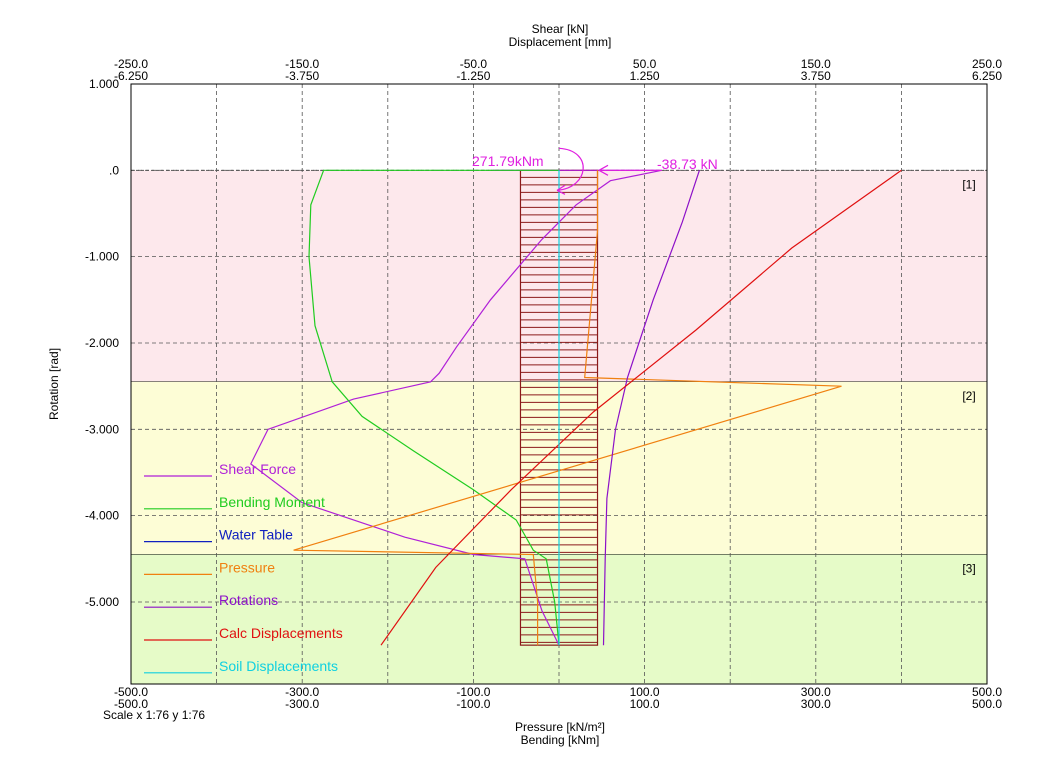  Describe the element at coordinates (987, 64) in the screenshot. I see `top-tick-shear-5: 250.0` at that location.